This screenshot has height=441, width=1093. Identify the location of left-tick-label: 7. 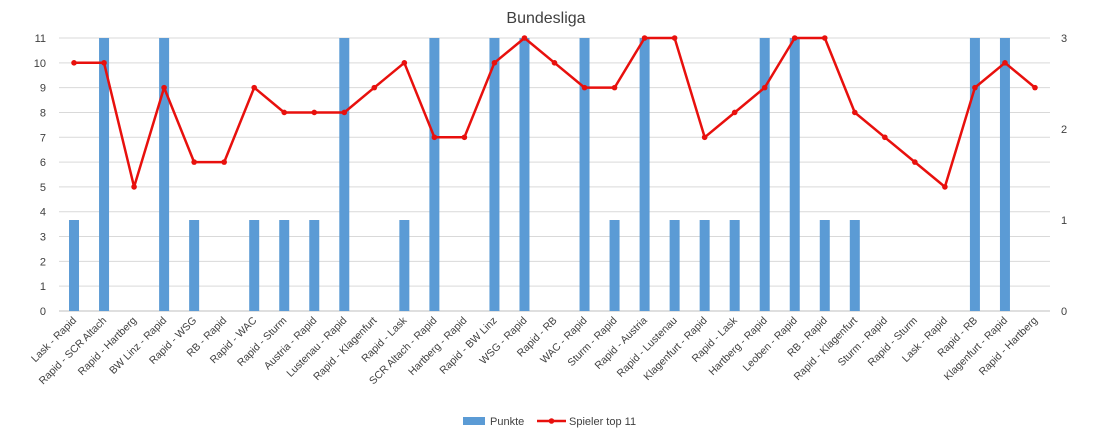
(43, 138).